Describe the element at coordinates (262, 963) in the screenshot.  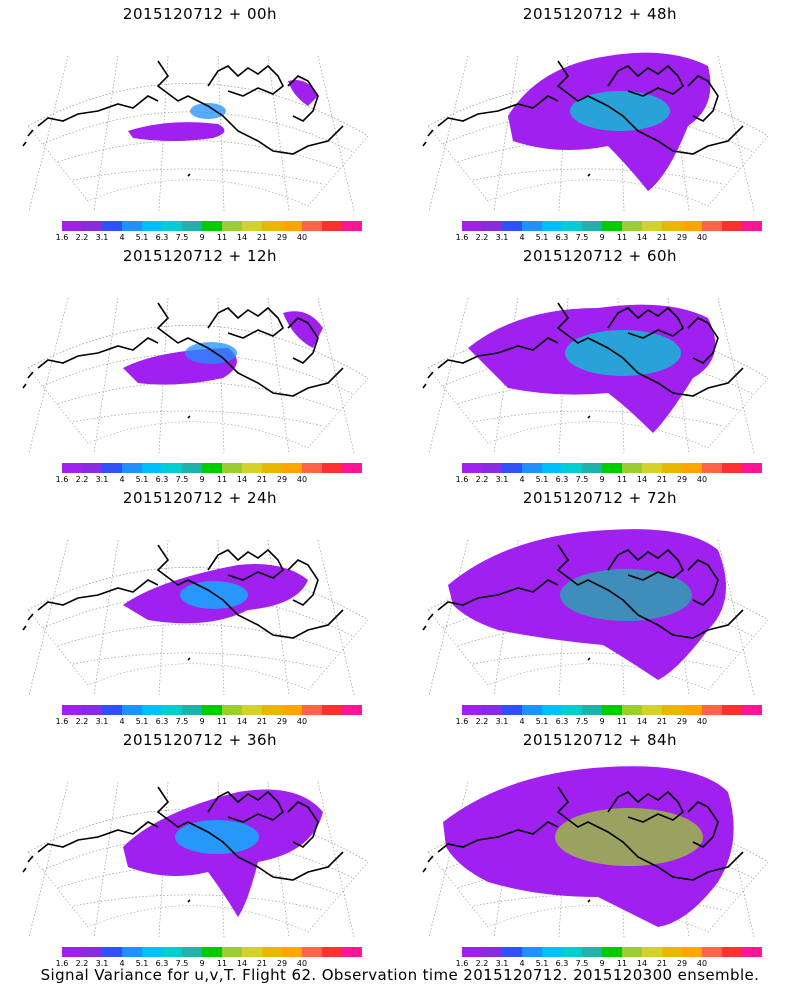
I see `colorbar-tick-label: 21` at that location.